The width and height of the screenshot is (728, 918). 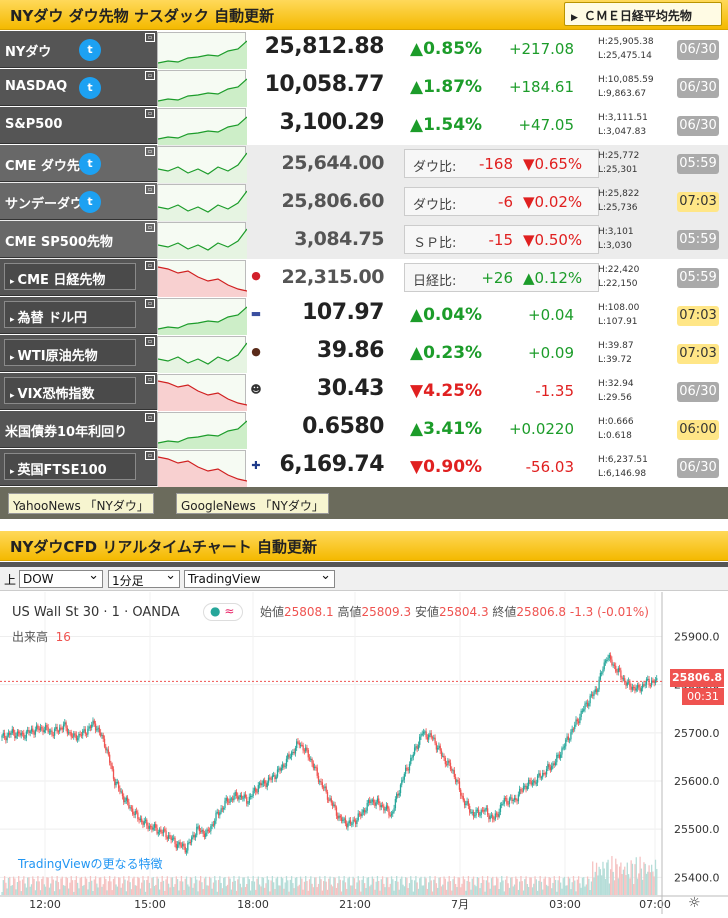 What do you see at coordinates (78, 163) in the screenshot?
I see `instrument-name: CME ダウ先物 t` at bounding box center [78, 163].